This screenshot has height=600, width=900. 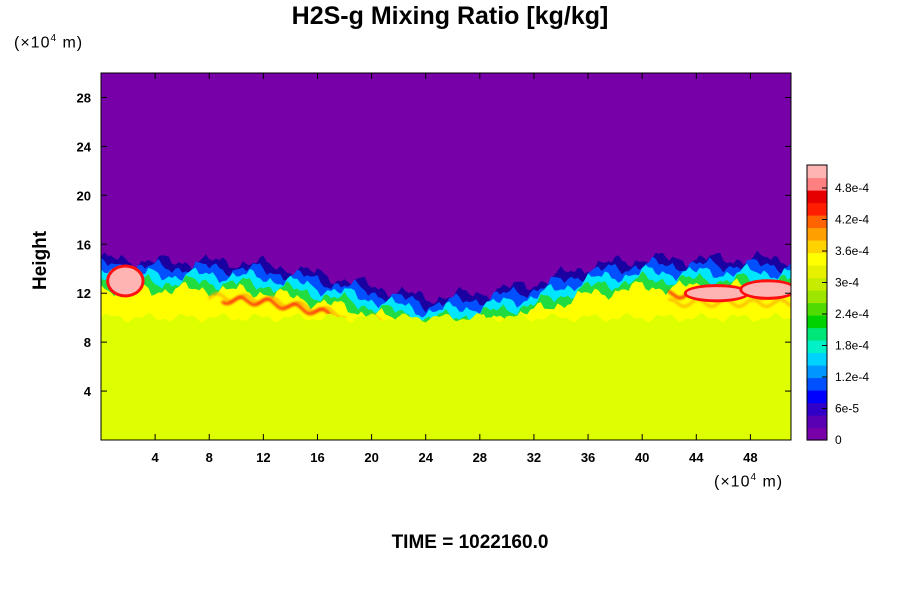 What do you see at coordinates (470, 542) in the screenshot?
I see `time-readout: TIME = 1022160.0` at bounding box center [470, 542].